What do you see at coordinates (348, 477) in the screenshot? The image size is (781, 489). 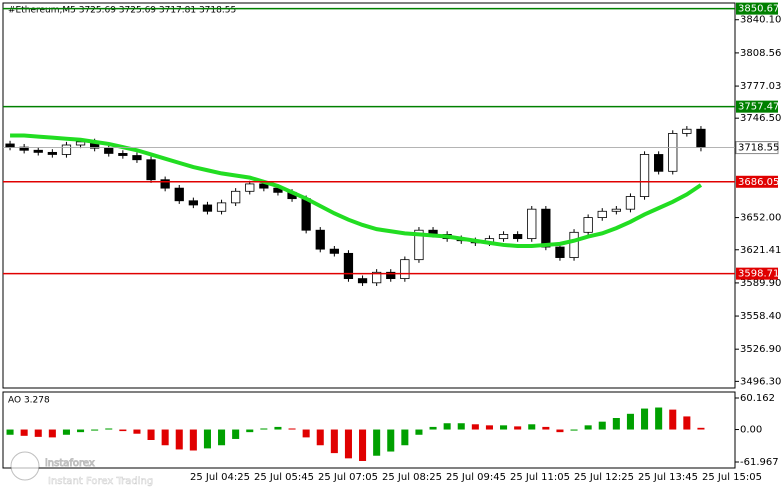 I see `x-tick-label: 25 Jul 07:05` at bounding box center [348, 477].